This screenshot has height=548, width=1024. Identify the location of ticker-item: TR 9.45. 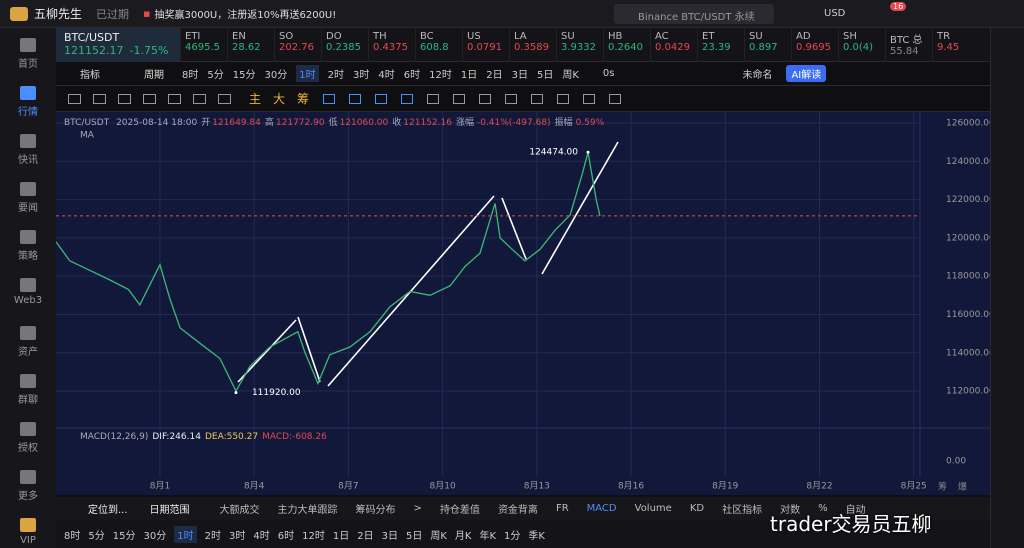
(955, 44).